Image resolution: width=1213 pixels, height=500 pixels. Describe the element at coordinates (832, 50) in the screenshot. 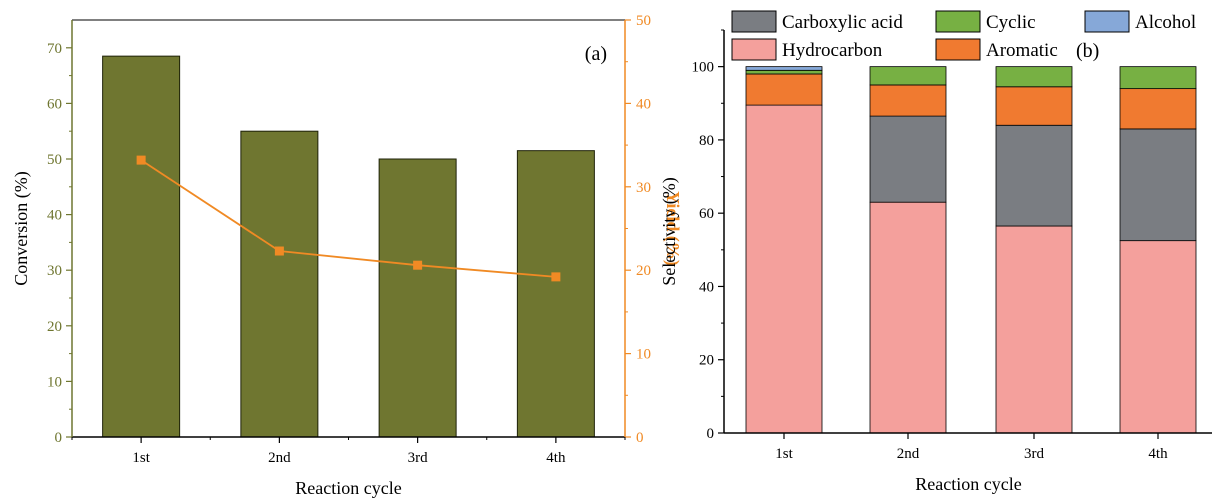

I see `legend-label: Hydrocarbon` at that location.